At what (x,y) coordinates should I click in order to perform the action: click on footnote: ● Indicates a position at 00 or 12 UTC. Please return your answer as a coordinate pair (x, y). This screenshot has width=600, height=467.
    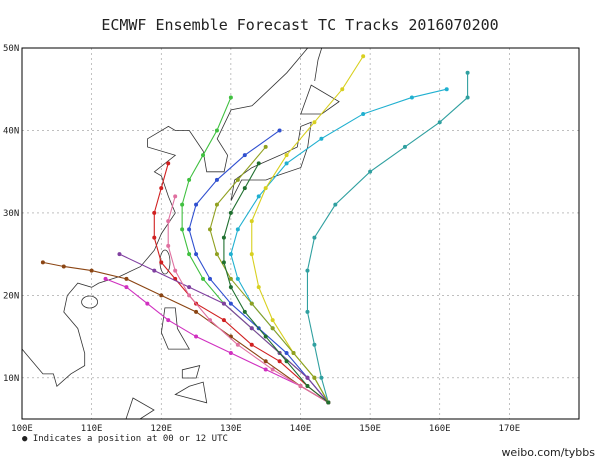
    Looking at the image, I should click on (125, 439).